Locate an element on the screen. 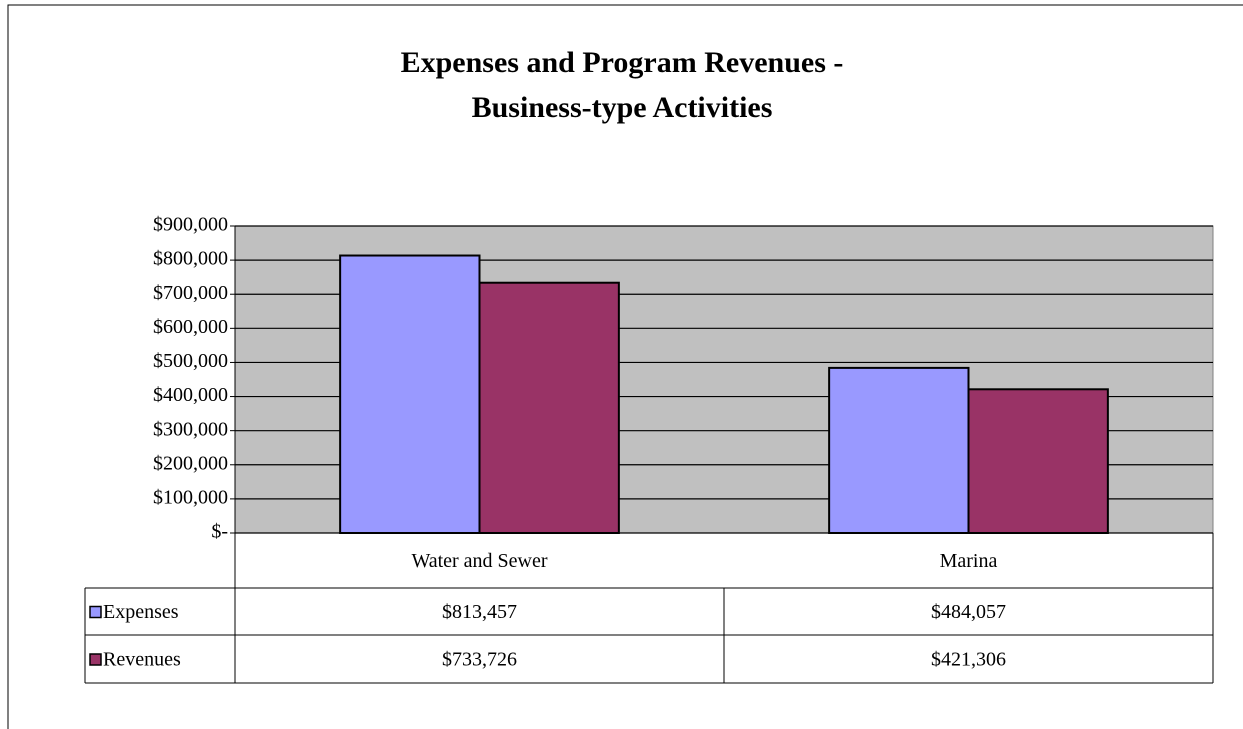 This screenshot has width=1243, height=729. data-table-value: $484,057 is located at coordinates (968, 612).